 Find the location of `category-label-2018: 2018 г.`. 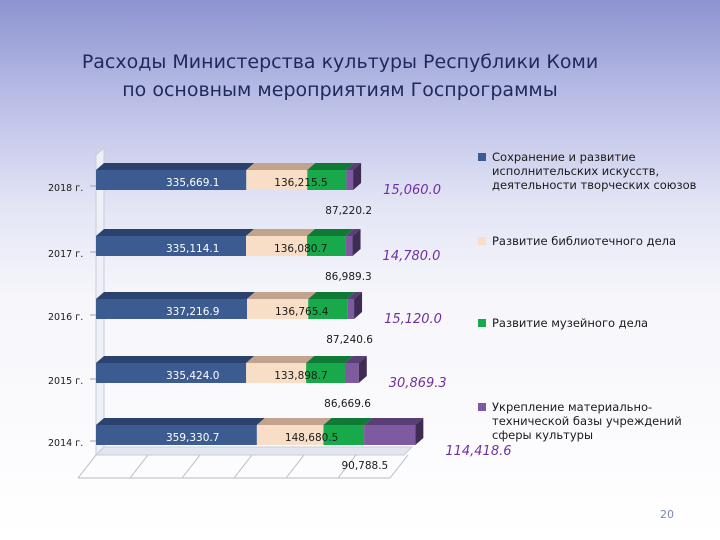

category-label-2018: 2018 г. is located at coordinates (65, 188).